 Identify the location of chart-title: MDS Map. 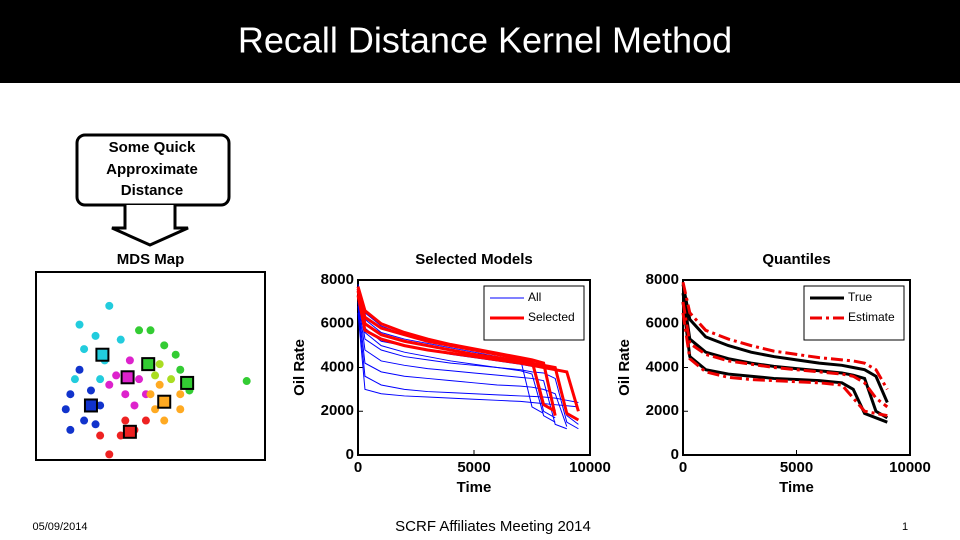
(151, 259).